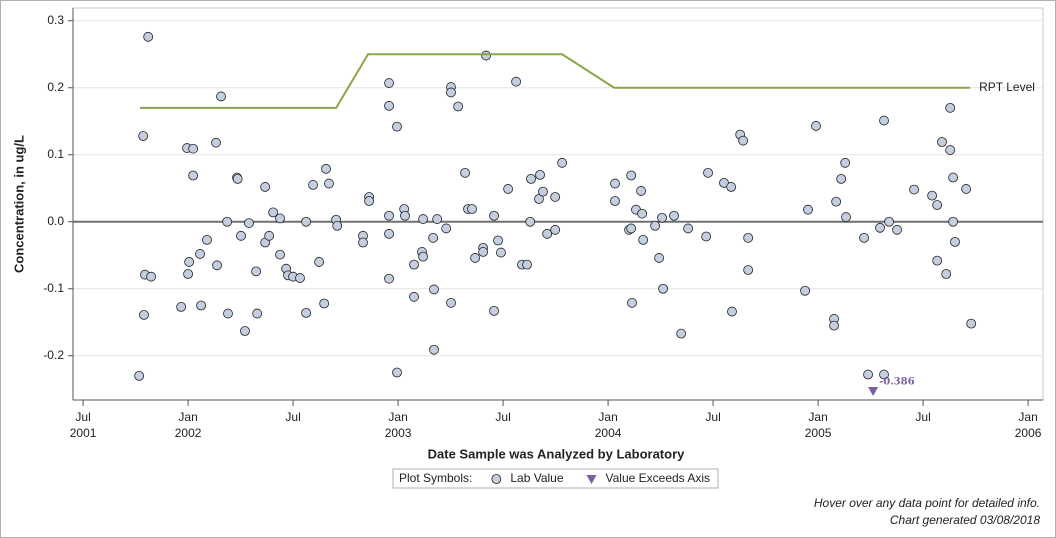 The width and height of the screenshot is (1056, 538). I want to click on footnote: Chart generated 03/08/2018, so click(965, 520).